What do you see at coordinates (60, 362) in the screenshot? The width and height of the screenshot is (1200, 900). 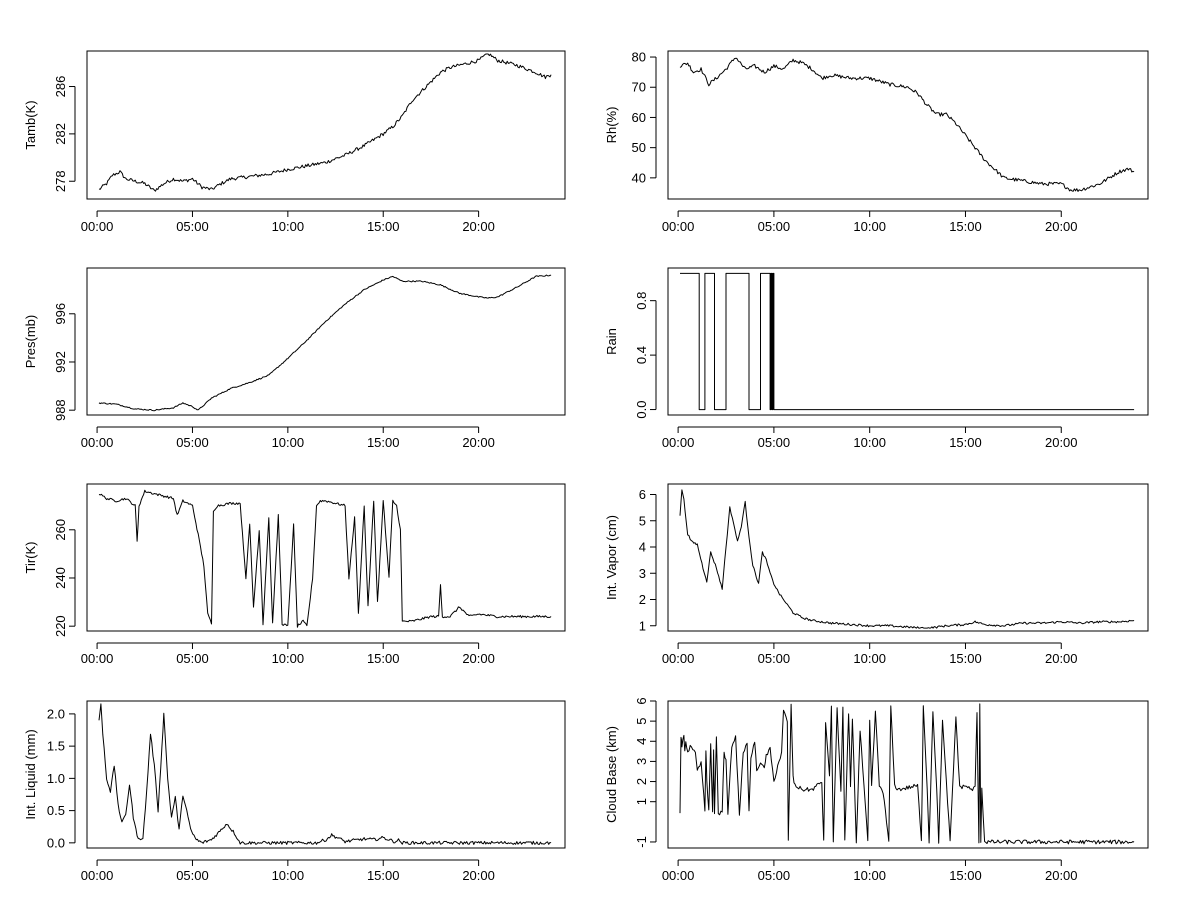 I see `y-tick-label: 992` at bounding box center [60, 362].